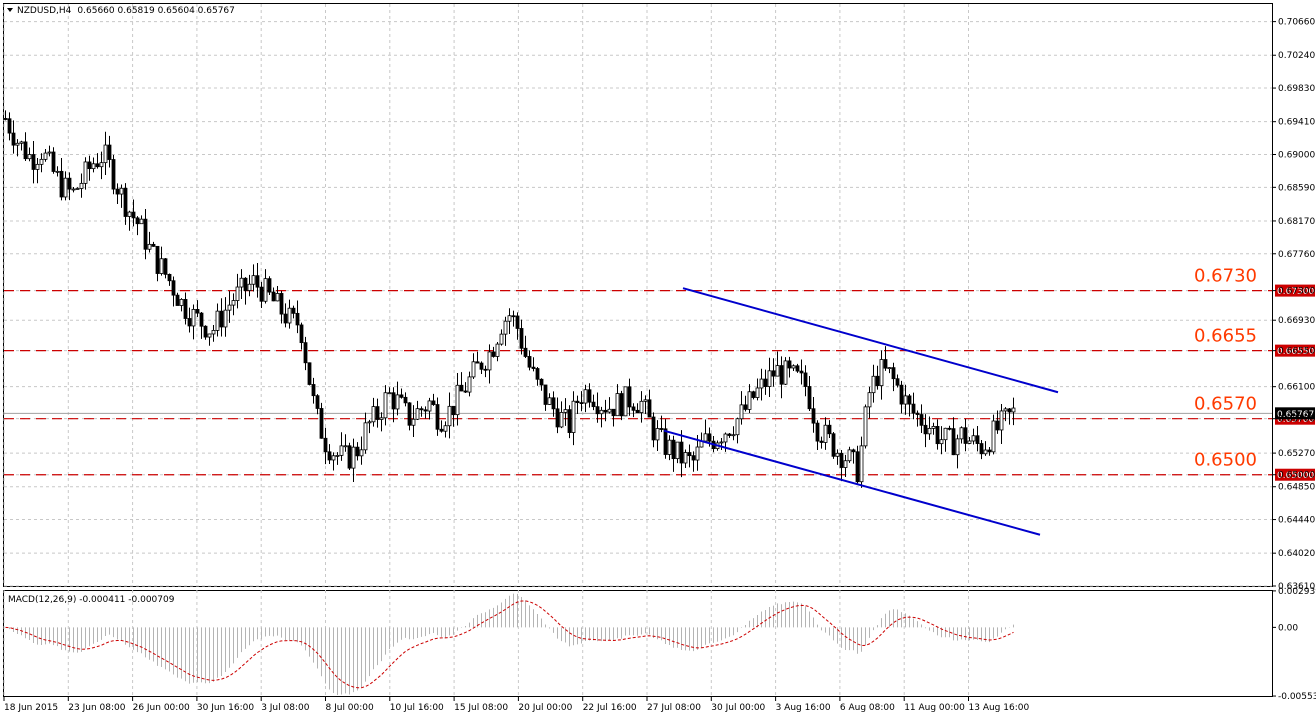 This screenshot has height=715, width=1316. What do you see at coordinates (1225, 276) in the screenshot?
I see `level-label: 0.6730` at bounding box center [1225, 276].